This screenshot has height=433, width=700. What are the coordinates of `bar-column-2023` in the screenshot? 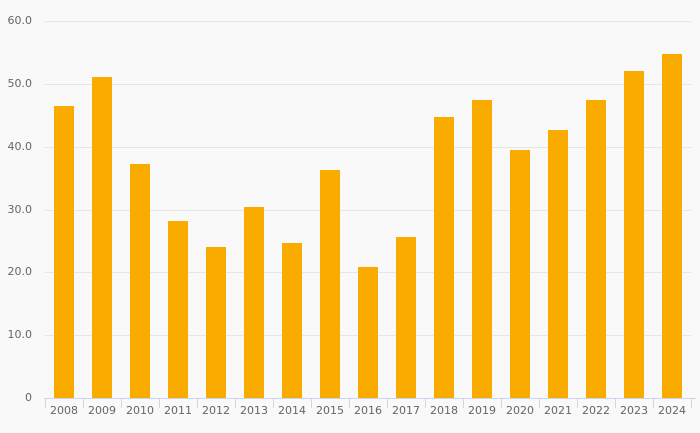 It's located at (634, 209).